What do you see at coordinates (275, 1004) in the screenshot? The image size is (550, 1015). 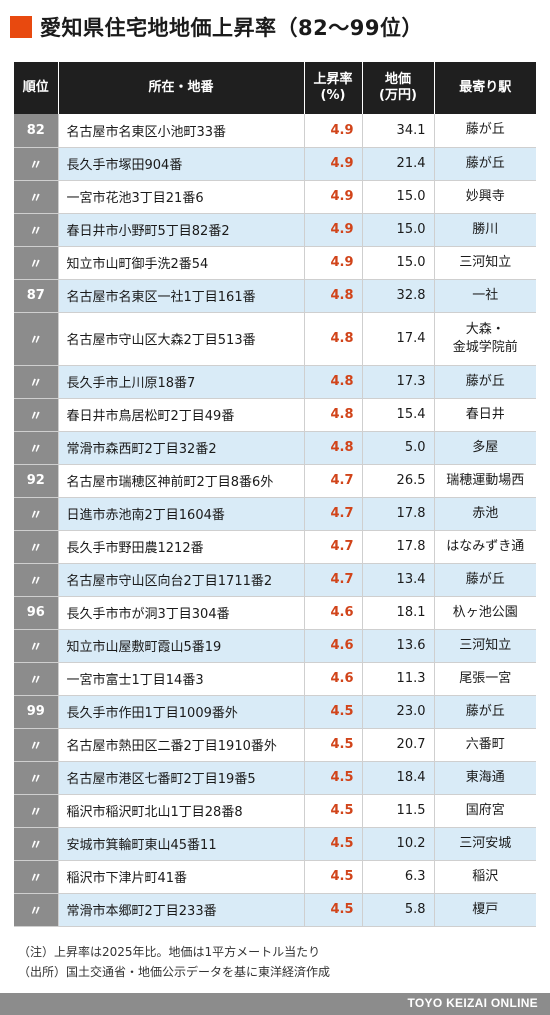 I see `footer-bar: TOYO KEIZAI ONLINE` at bounding box center [275, 1004].